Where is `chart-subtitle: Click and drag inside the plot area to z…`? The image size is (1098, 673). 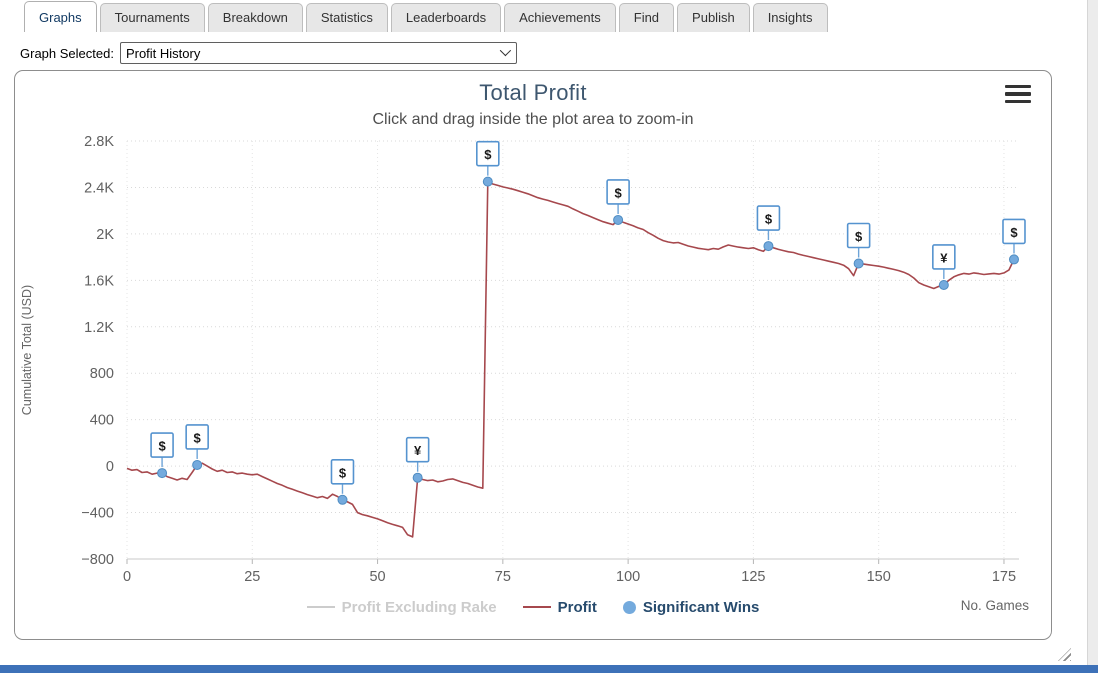
chart-subtitle: Click and drag inside the plot area to z… is located at coordinates (533, 119).